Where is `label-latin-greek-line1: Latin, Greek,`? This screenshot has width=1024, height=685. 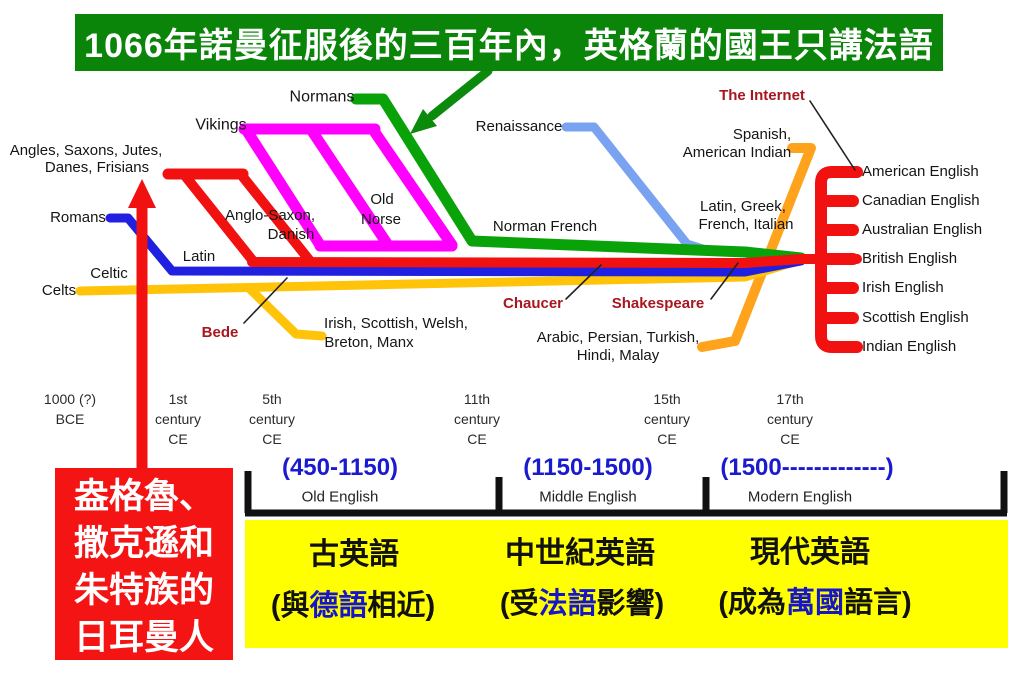 label-latin-greek-line1: Latin, Greek, is located at coordinates (743, 207).